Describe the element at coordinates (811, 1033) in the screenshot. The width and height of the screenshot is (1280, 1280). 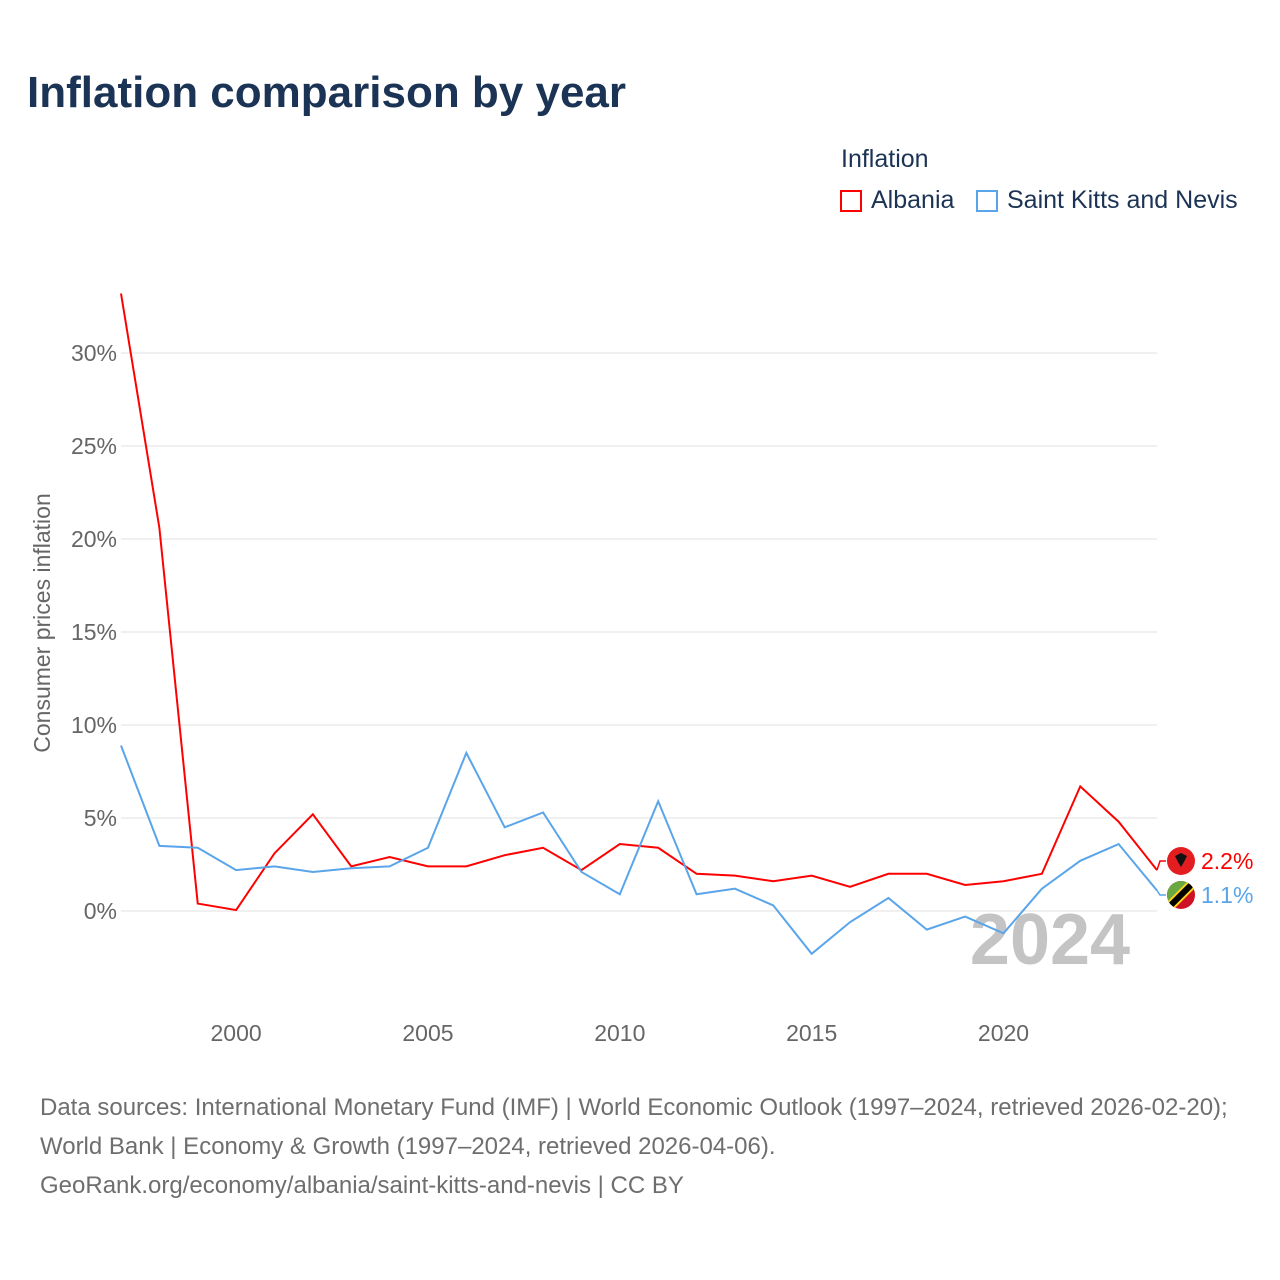
I see `x-tick-label: 2015` at that location.